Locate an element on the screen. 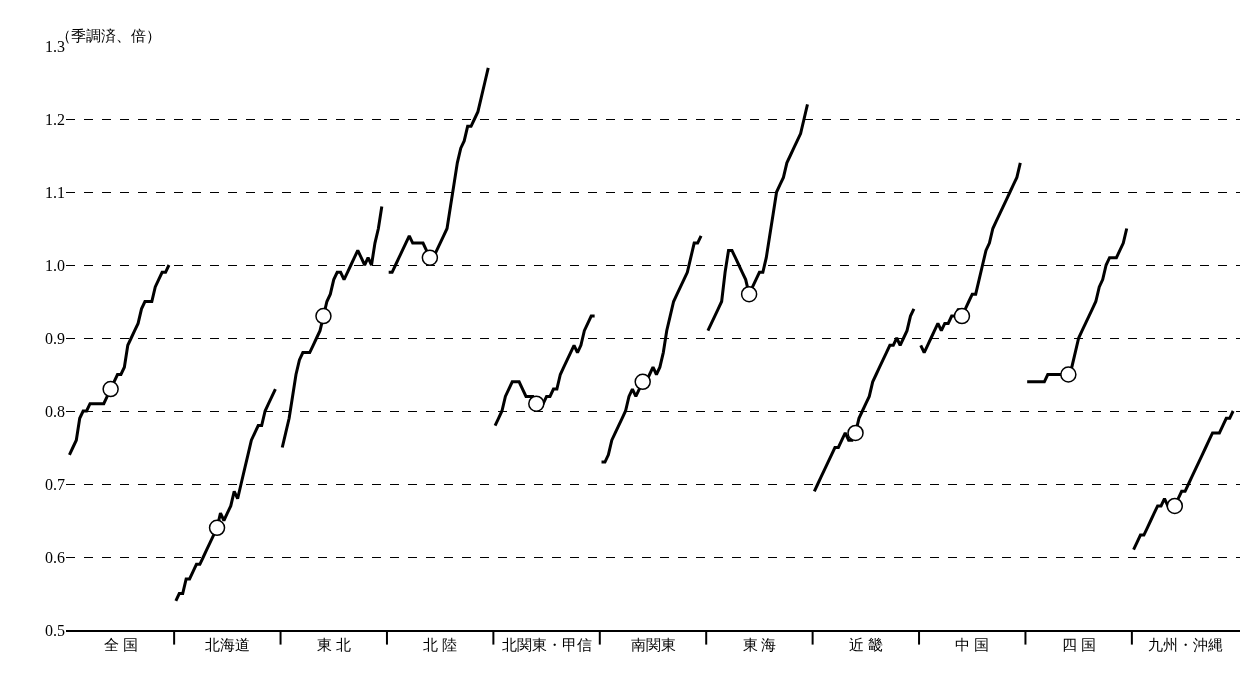  x-tick-label: 全 国 is located at coordinates (121, 644).